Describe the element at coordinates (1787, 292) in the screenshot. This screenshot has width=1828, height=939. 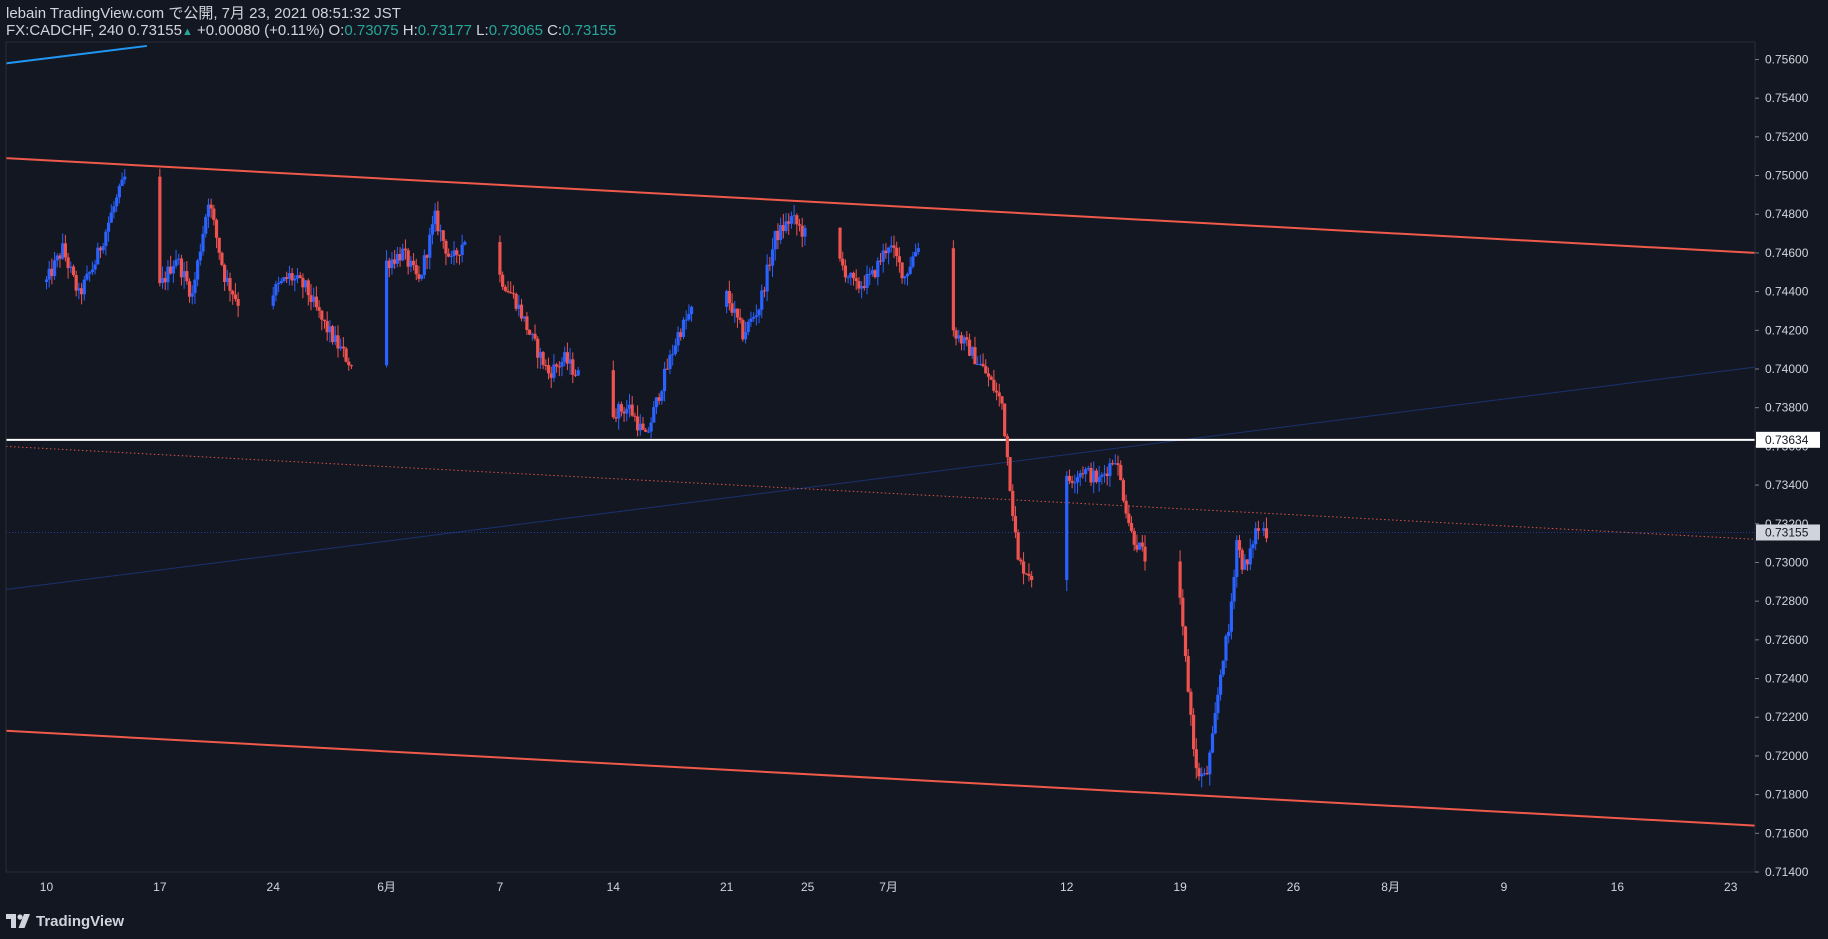
I see `y-tick-label: 0.74400` at that location.